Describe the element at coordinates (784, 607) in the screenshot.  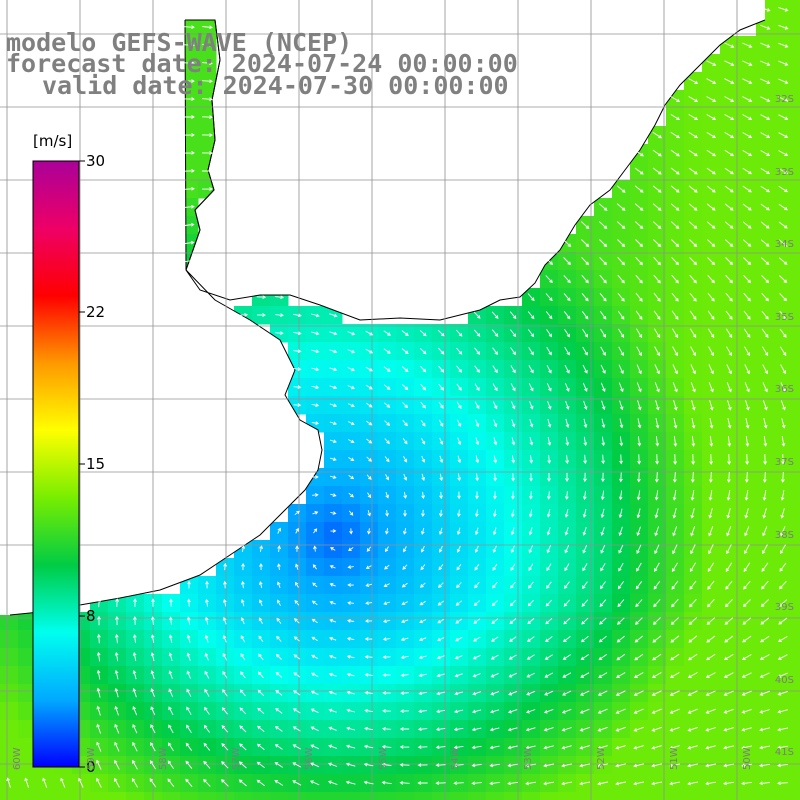
I see `lat-label: 39S` at that location.